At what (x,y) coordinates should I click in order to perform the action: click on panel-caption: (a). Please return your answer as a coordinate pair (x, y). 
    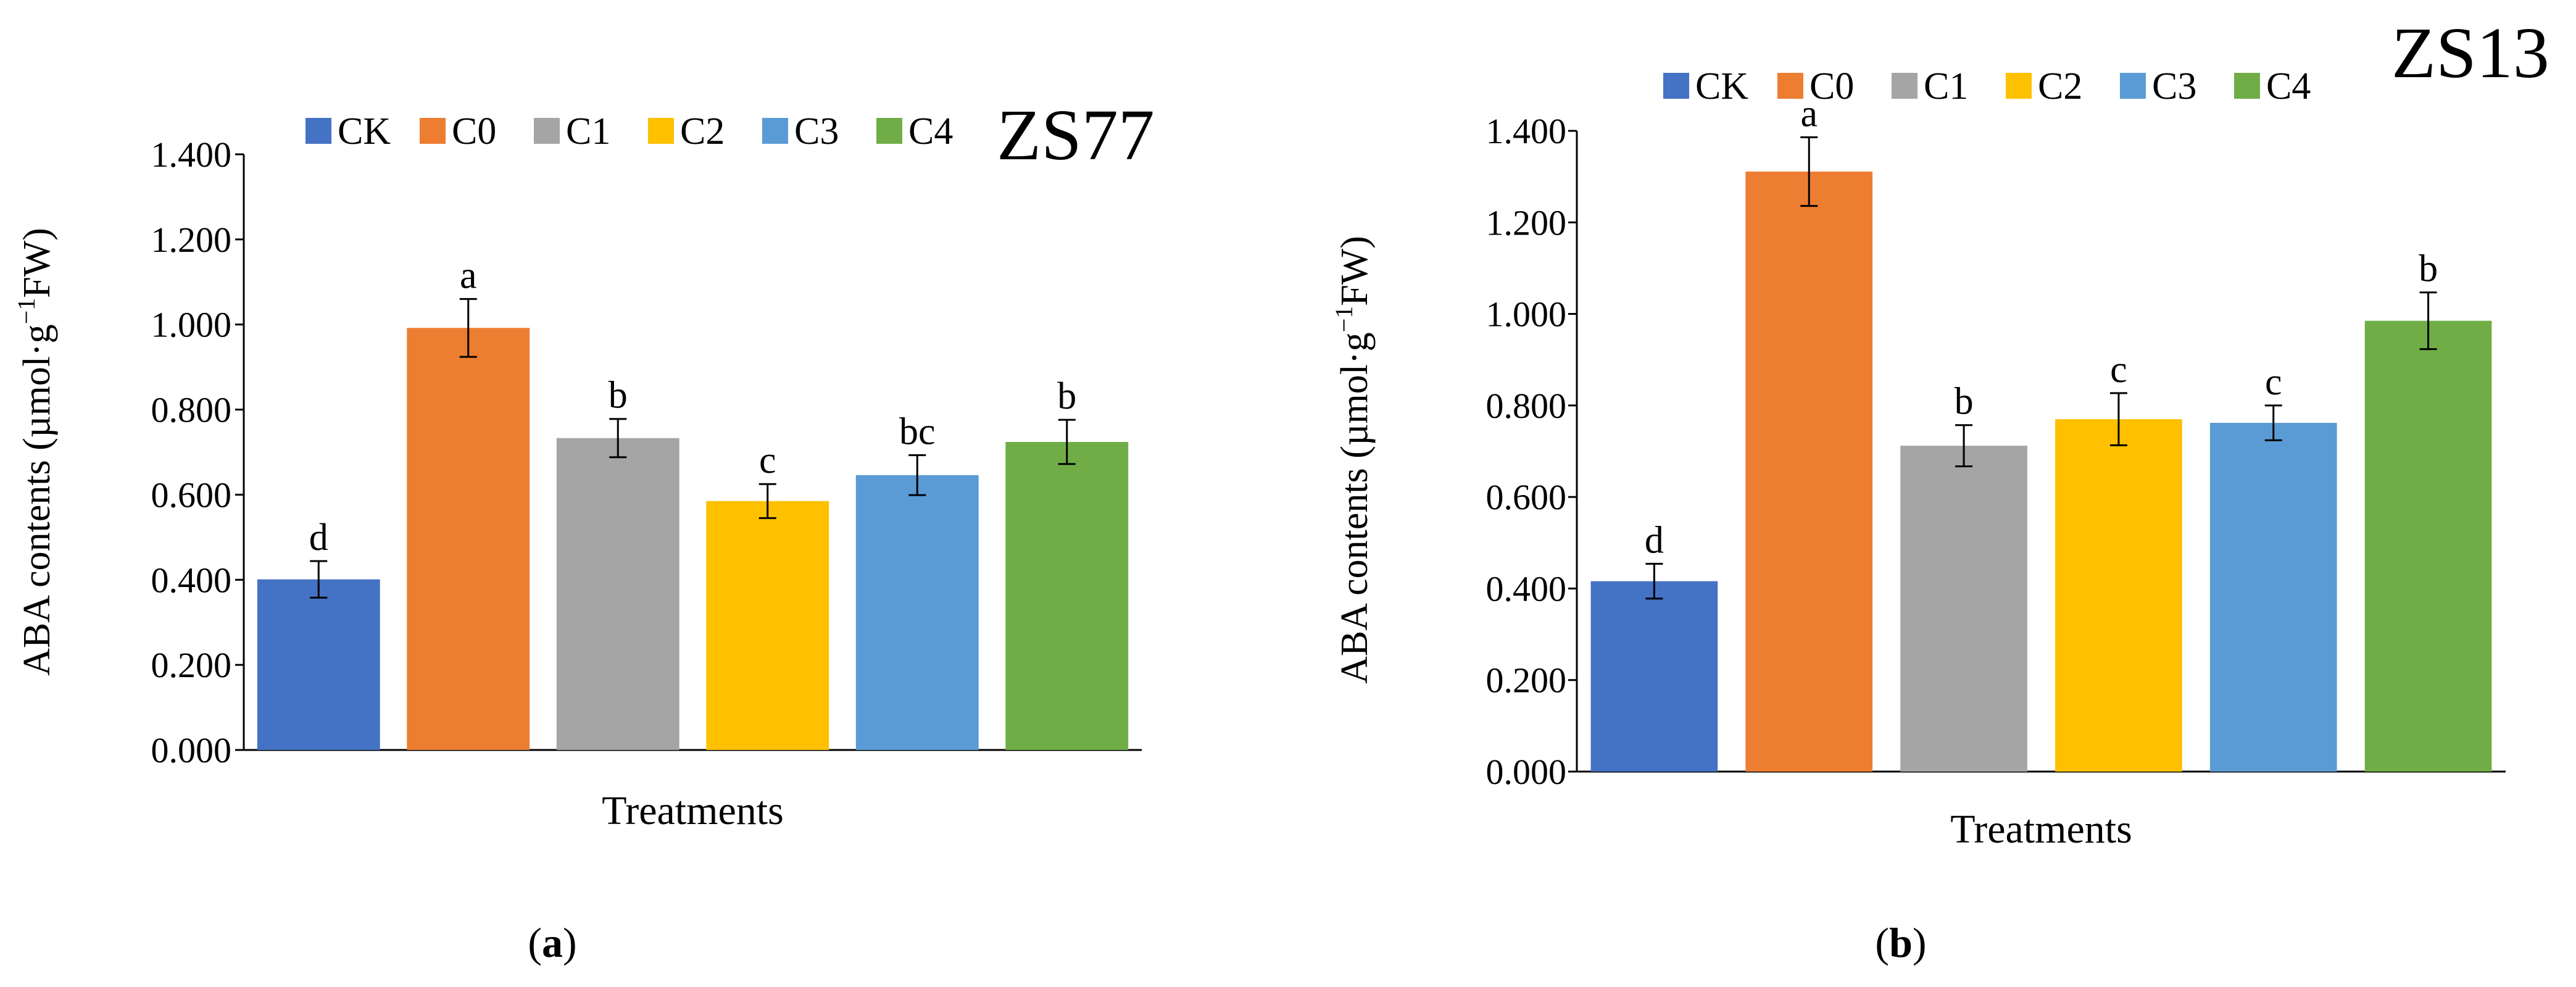
    Looking at the image, I should click on (552, 942).